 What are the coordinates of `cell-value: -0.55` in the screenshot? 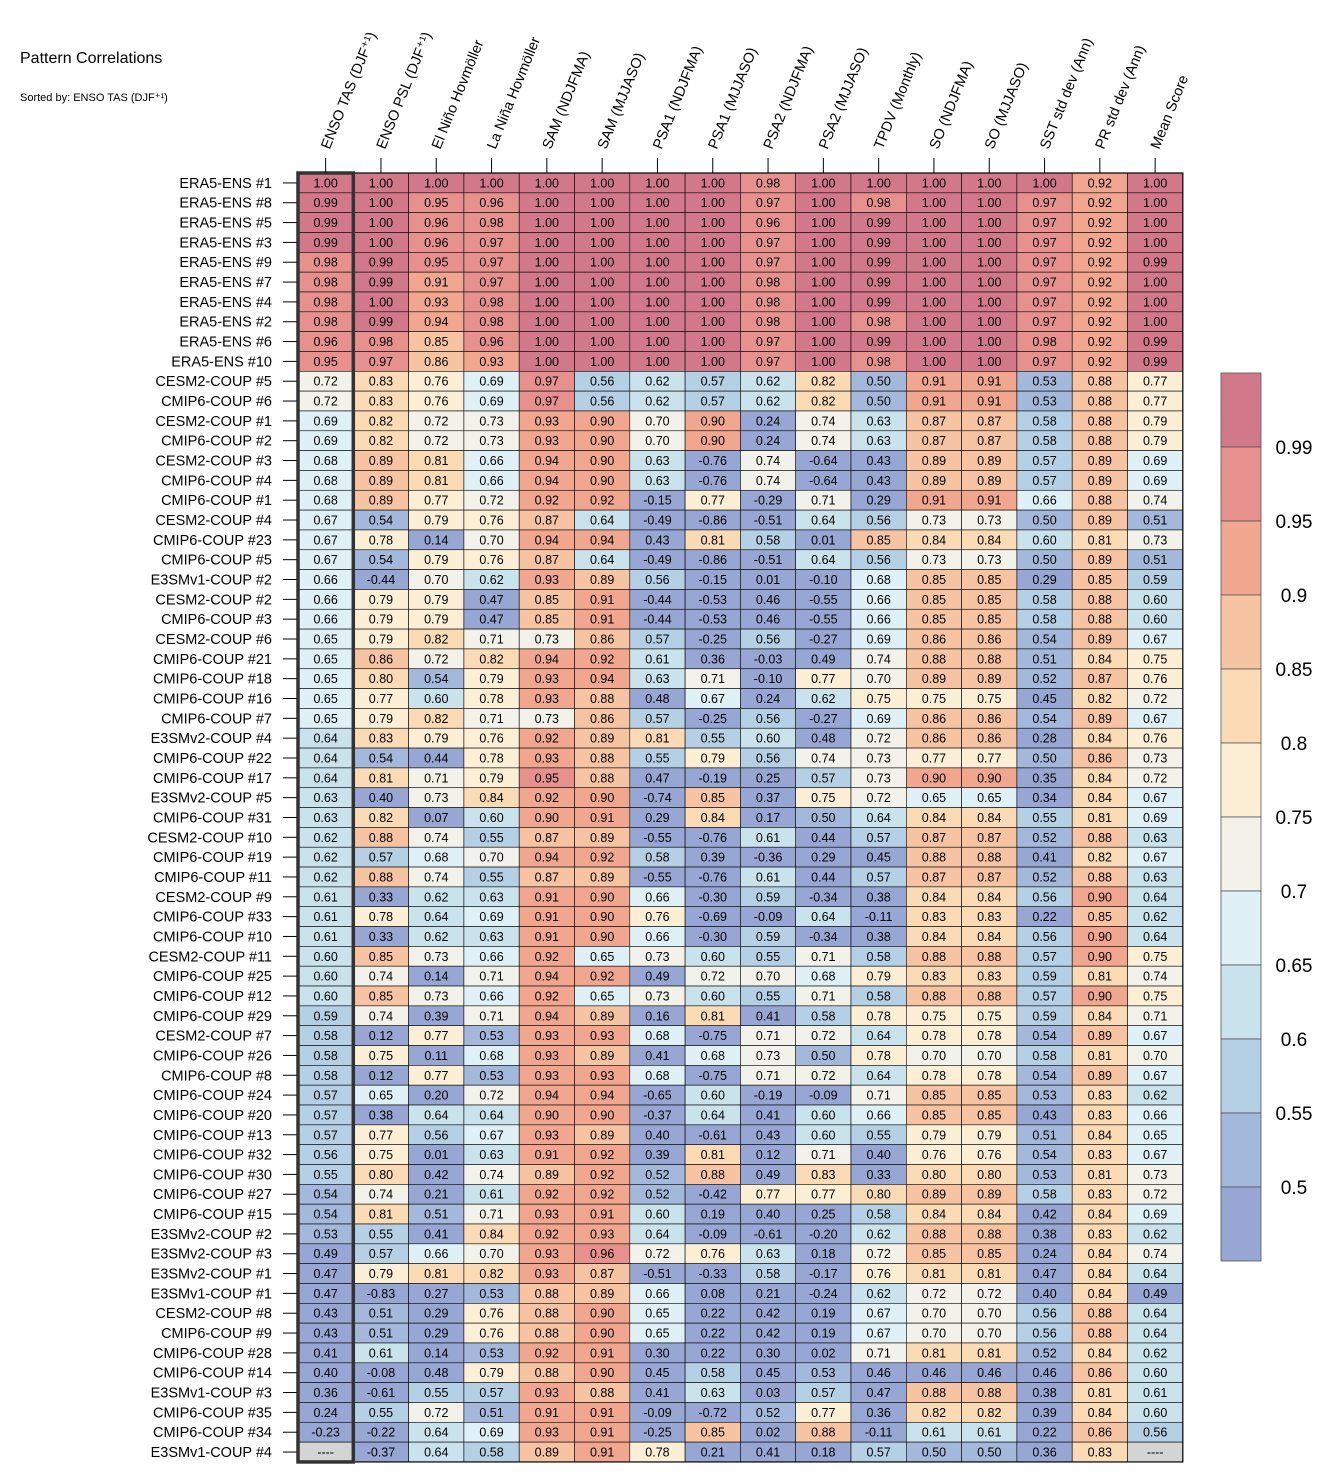 It's located at (823, 600).